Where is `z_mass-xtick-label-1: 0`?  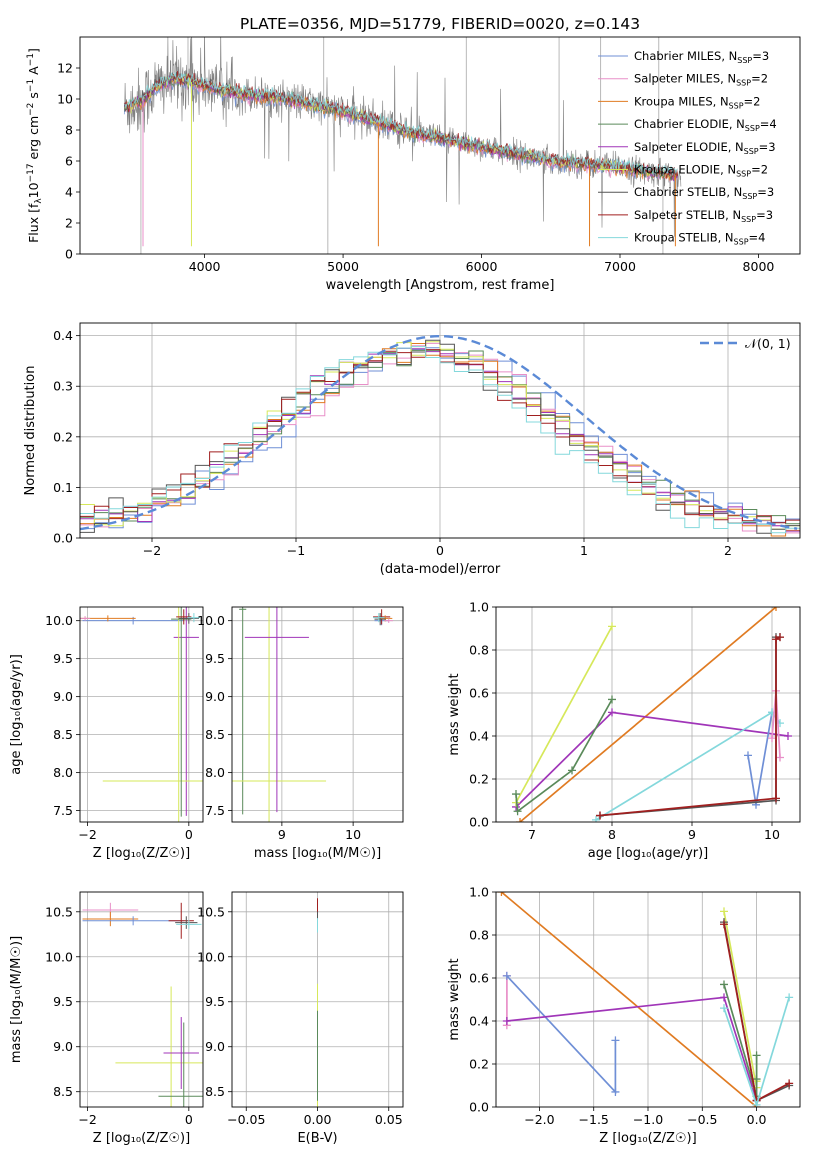 z_mass-xtick-label-1: 0 is located at coordinates (189, 1119).